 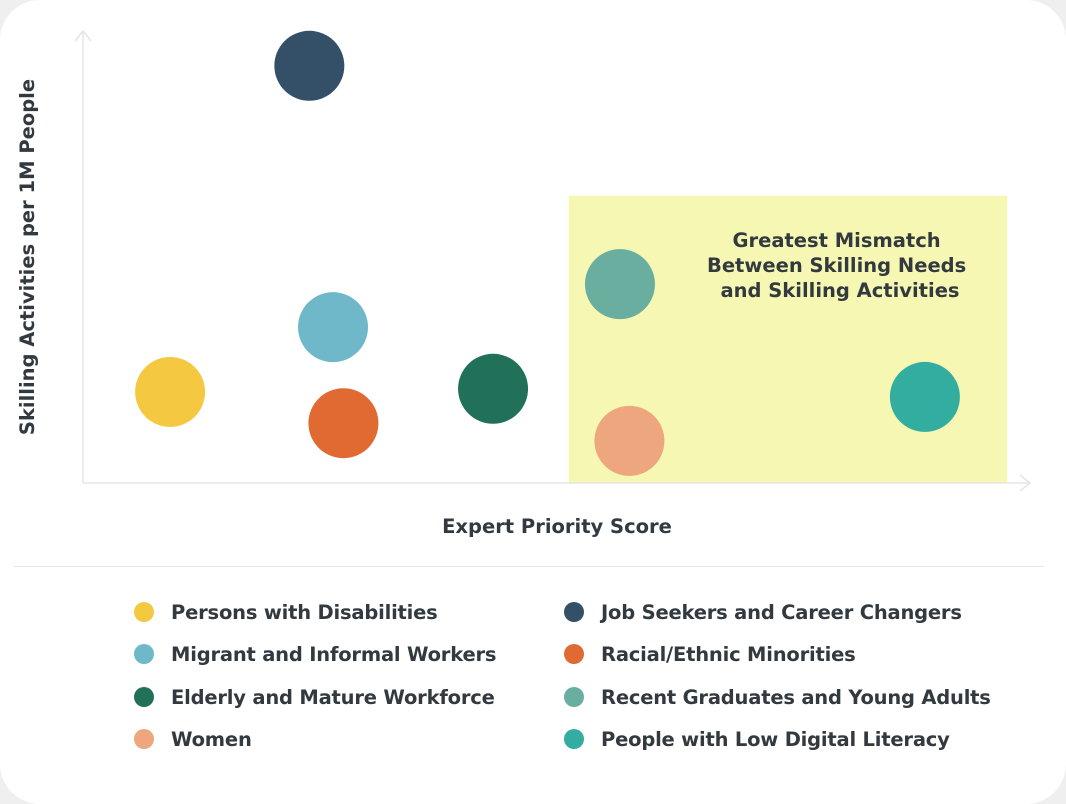 I want to click on legend-label: People with Low Digital Literacy, so click(x=775, y=739).